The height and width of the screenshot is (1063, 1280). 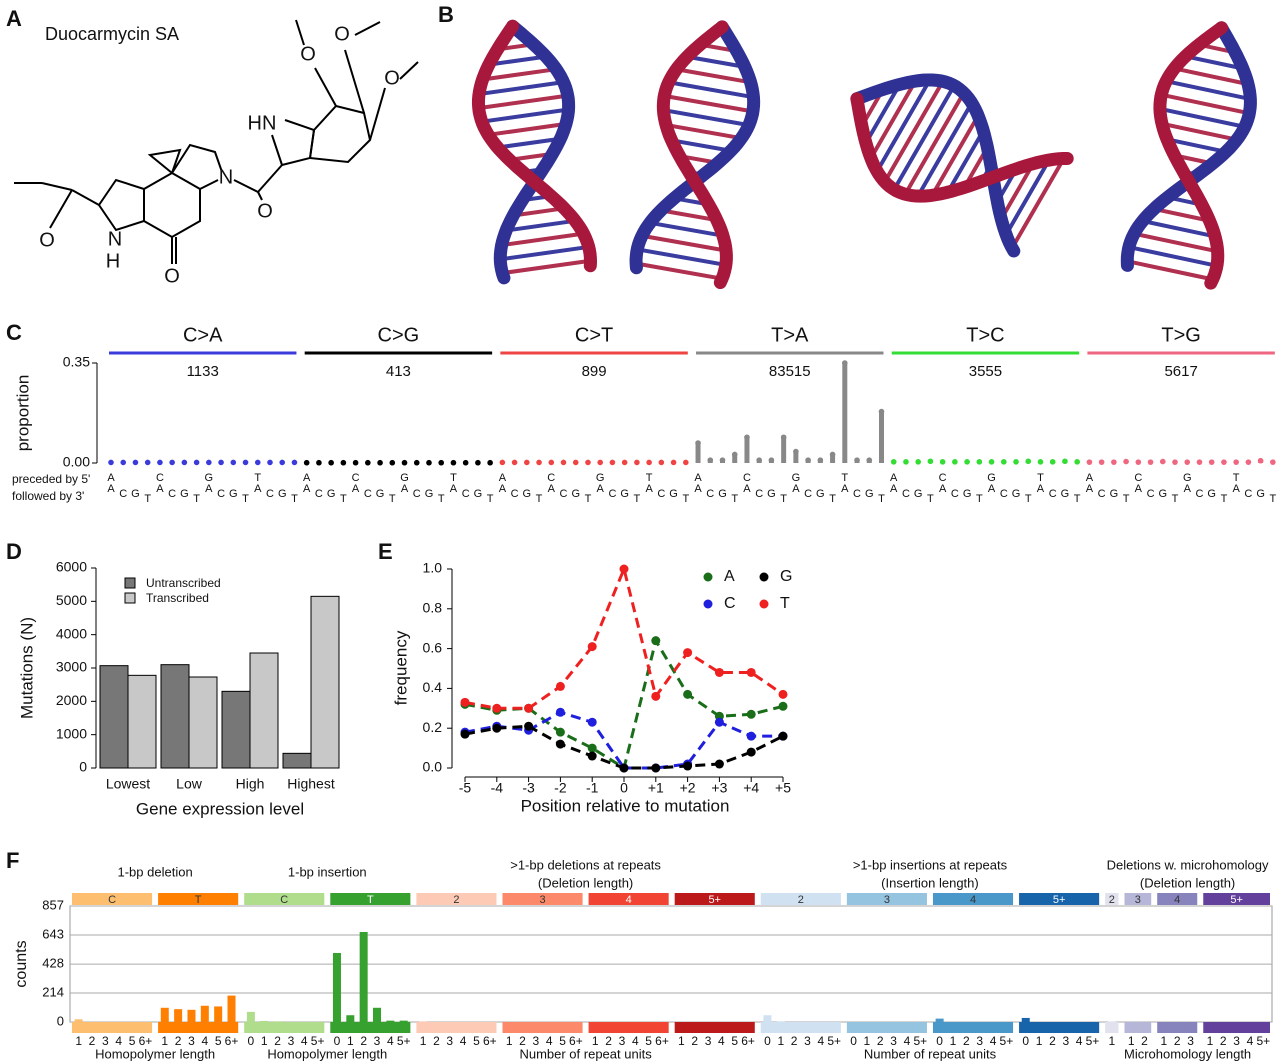 What do you see at coordinates (112, 899) in the screenshot?
I see `subgroup-header` at bounding box center [112, 899].